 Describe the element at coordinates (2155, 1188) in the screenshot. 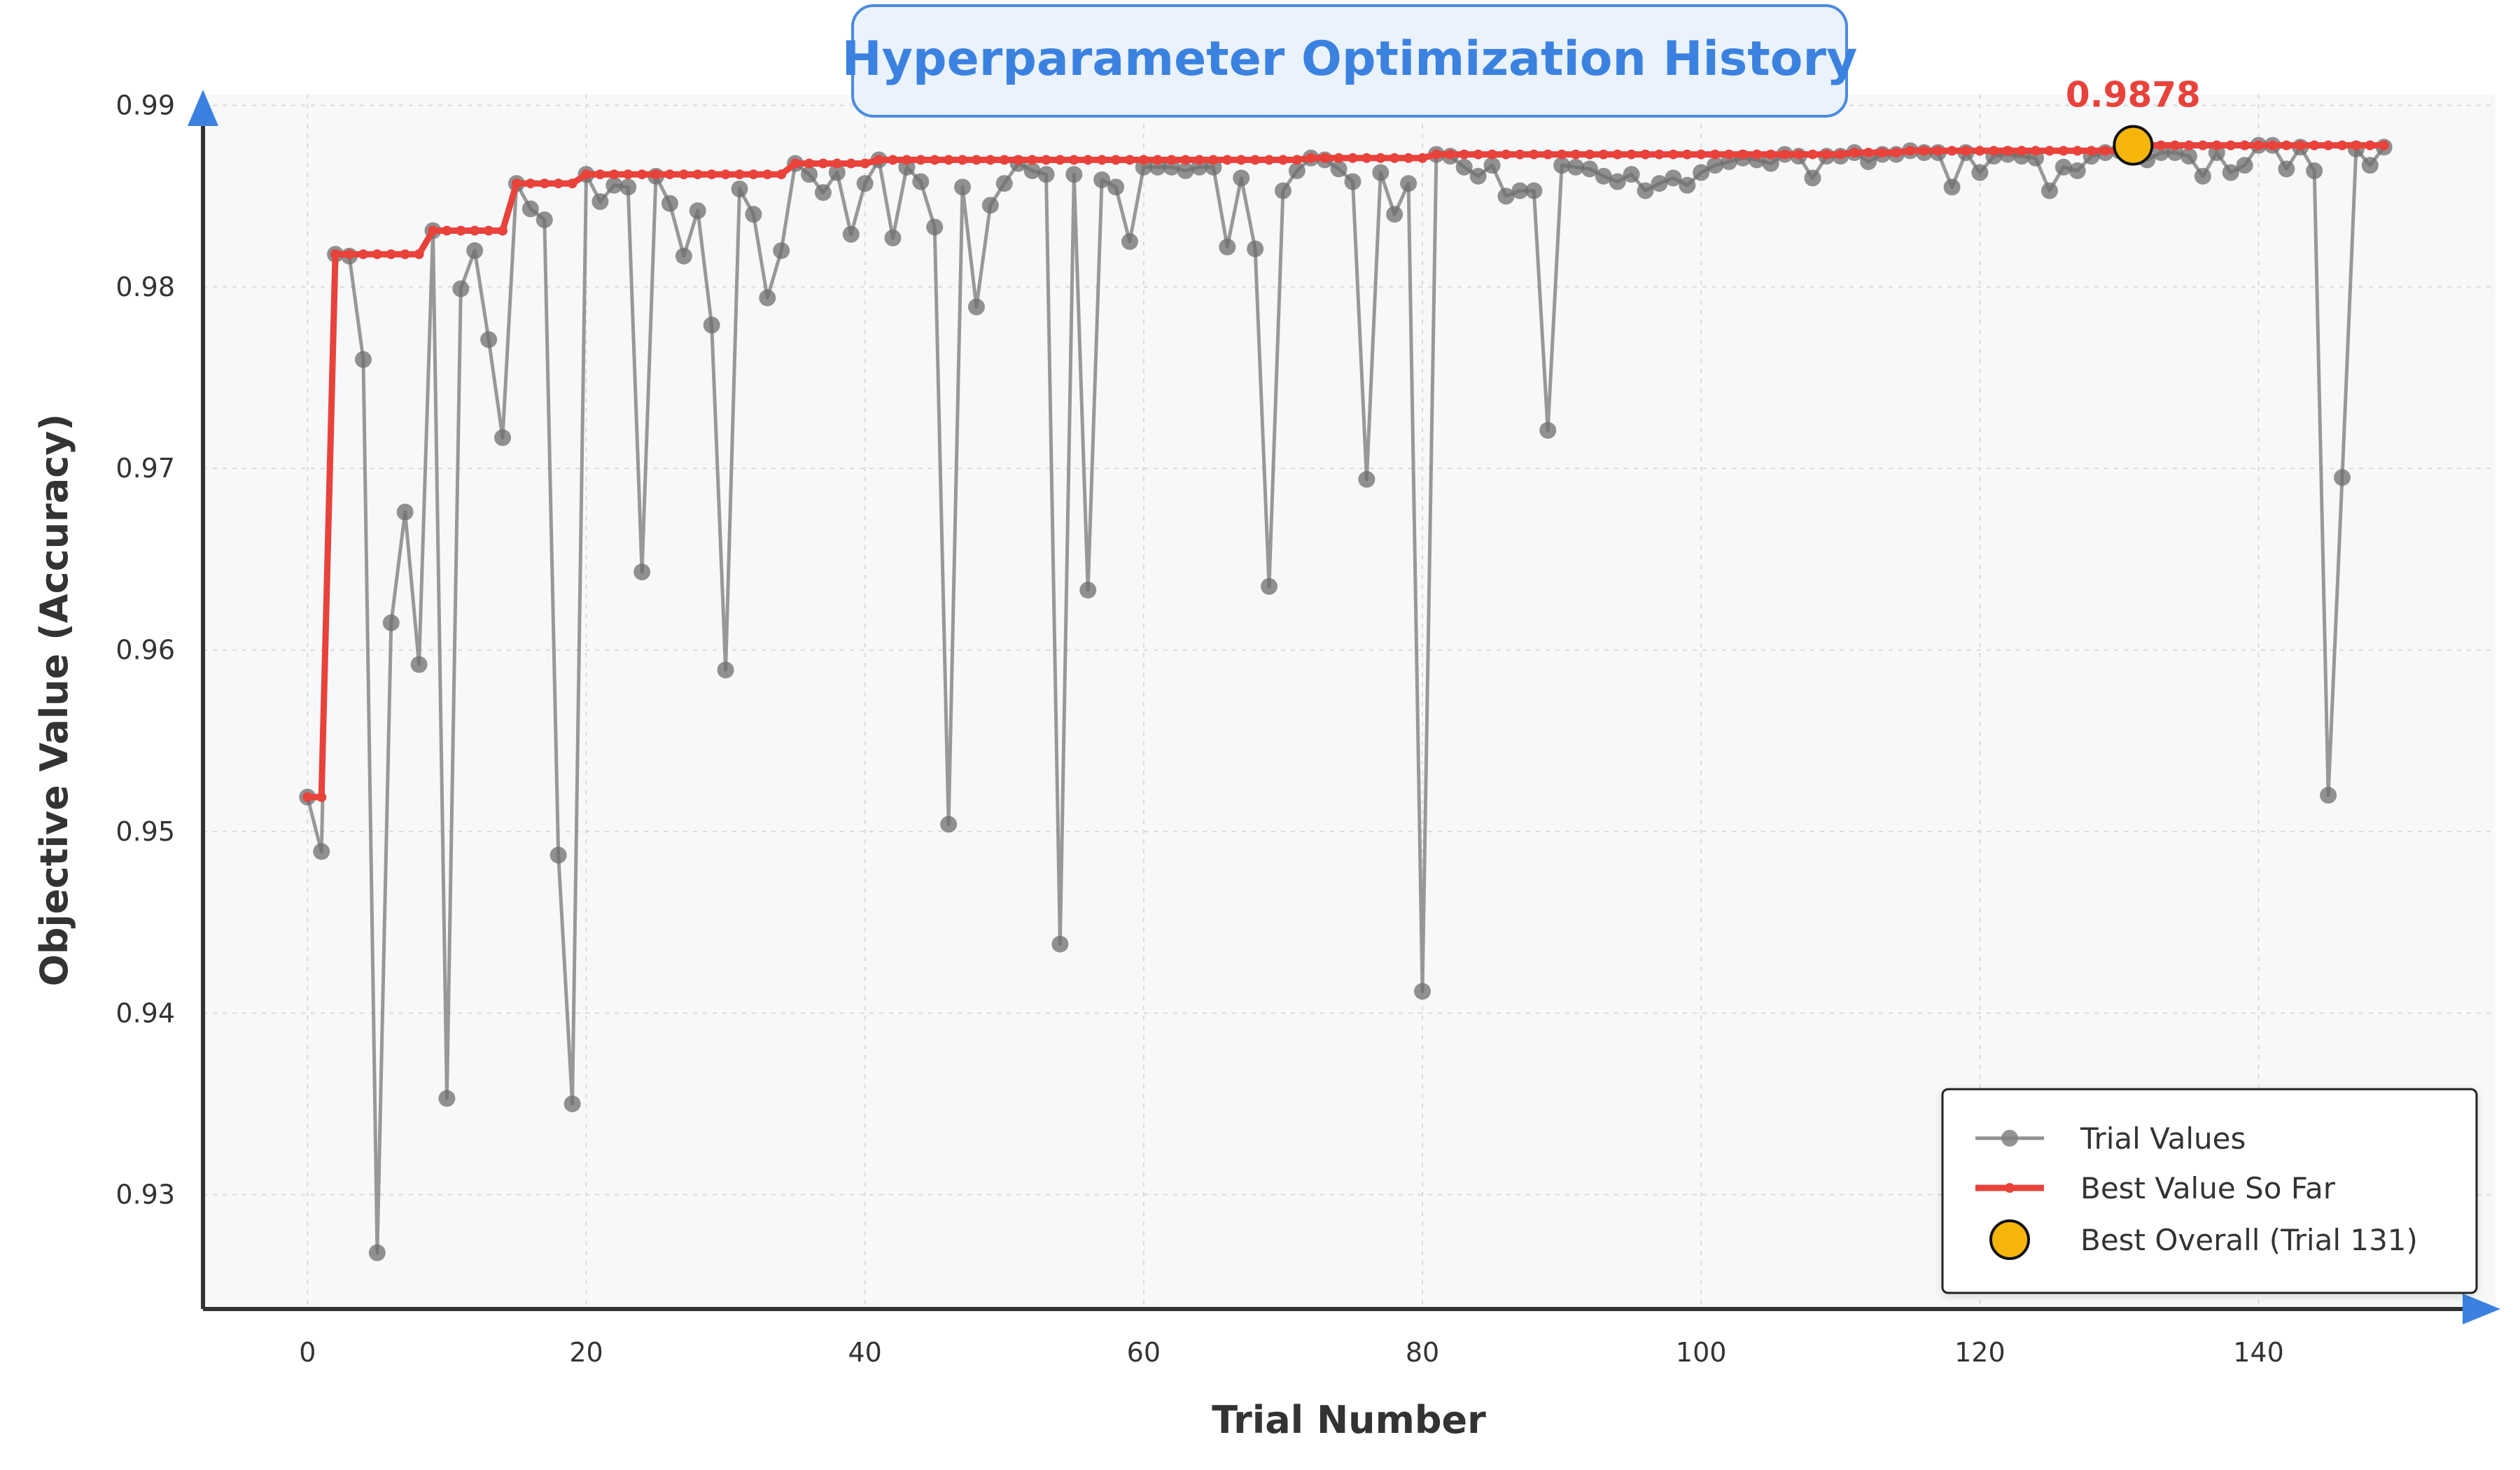

I see `legend-item-best: Best Value So Far` at that location.